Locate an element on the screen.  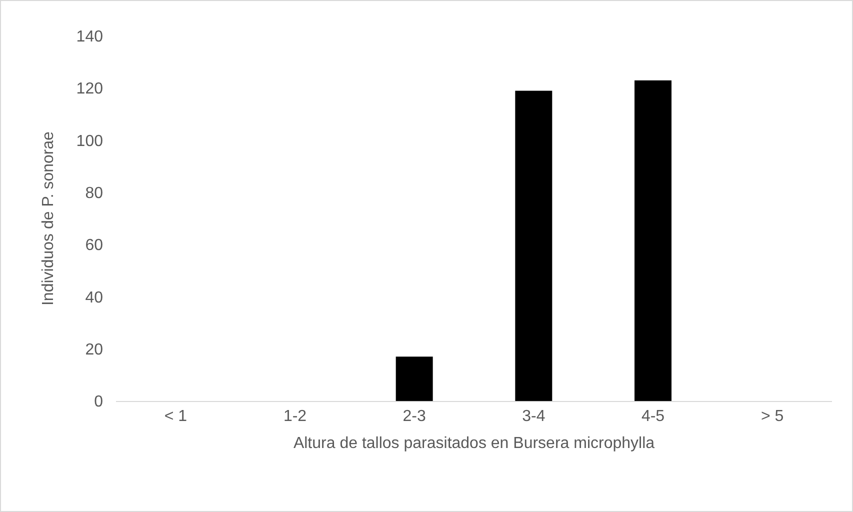
x-axis-title: Altura de tallos parasitados en Bursera microphylla is located at coordinates (474, 443).